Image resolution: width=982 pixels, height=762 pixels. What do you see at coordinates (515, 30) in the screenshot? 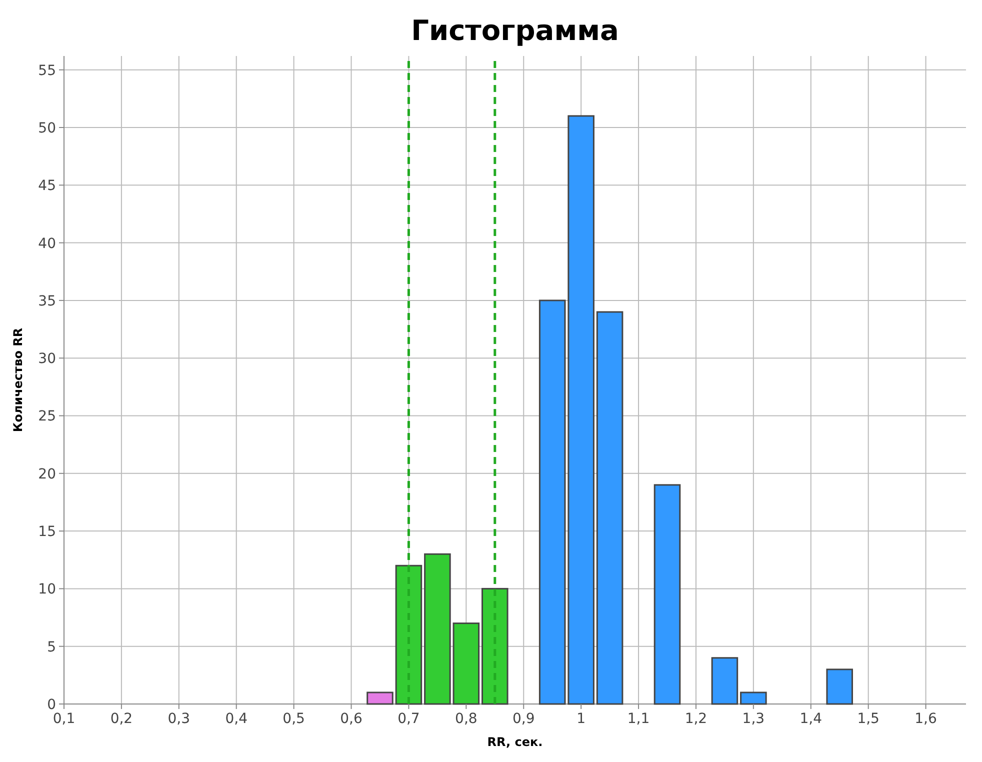
I see `chart-title: Гистограмма` at bounding box center [515, 30].